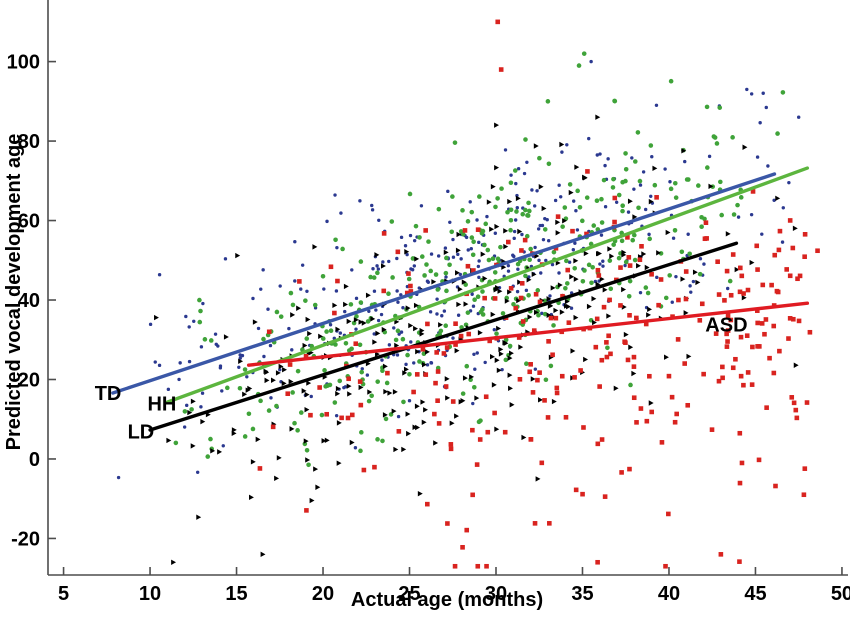  I want to click on asd-regression-line, so click(528, 334).